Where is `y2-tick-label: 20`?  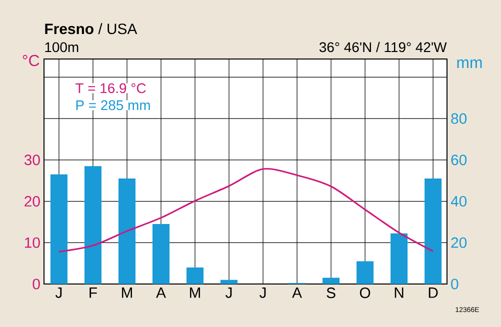 y2-tick-label: 20 is located at coordinates (459, 242).